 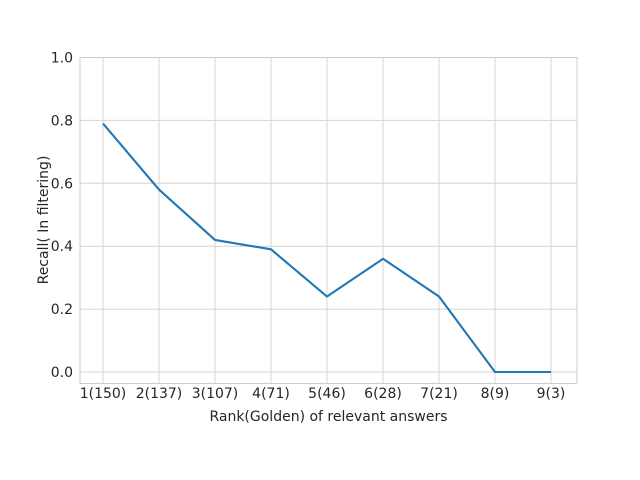 What do you see at coordinates (103, 394) in the screenshot?
I see `x-tick-label: 1(150)` at bounding box center [103, 394].